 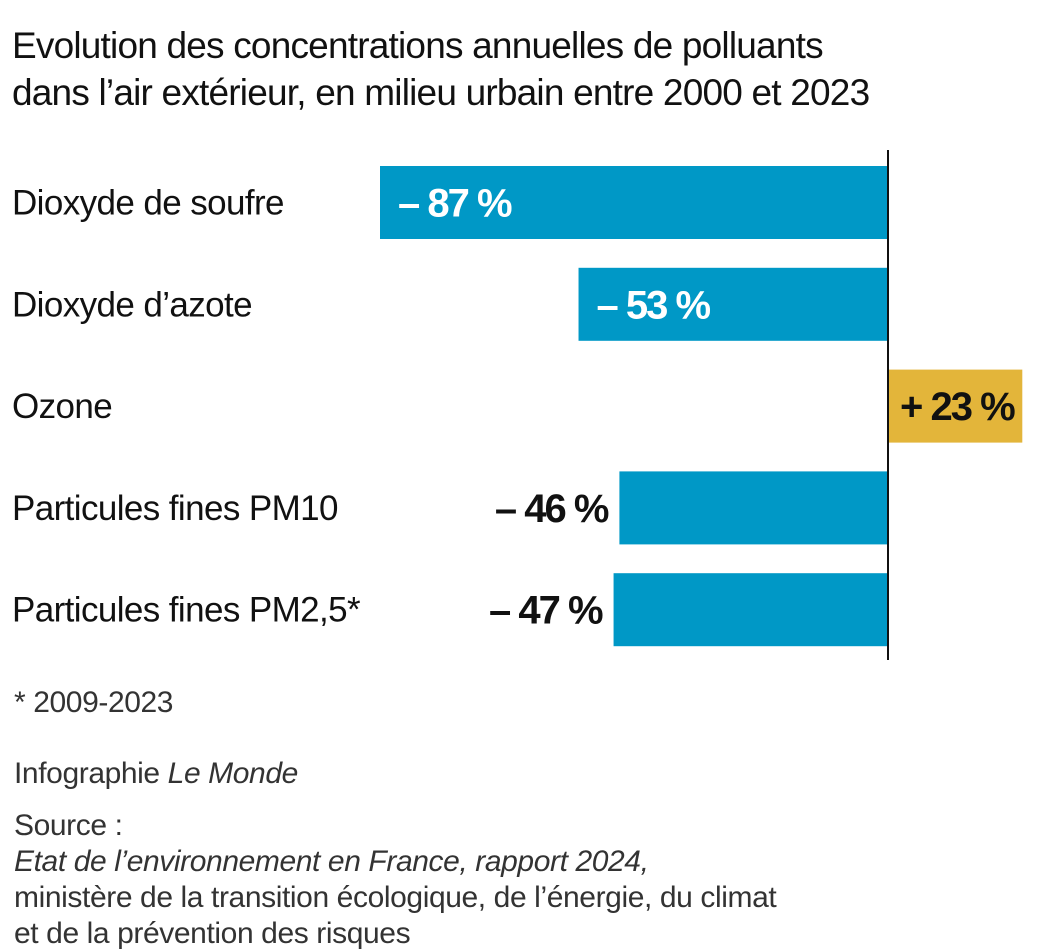 What do you see at coordinates (546, 611) in the screenshot?
I see `data-label: – 47 %` at bounding box center [546, 611].